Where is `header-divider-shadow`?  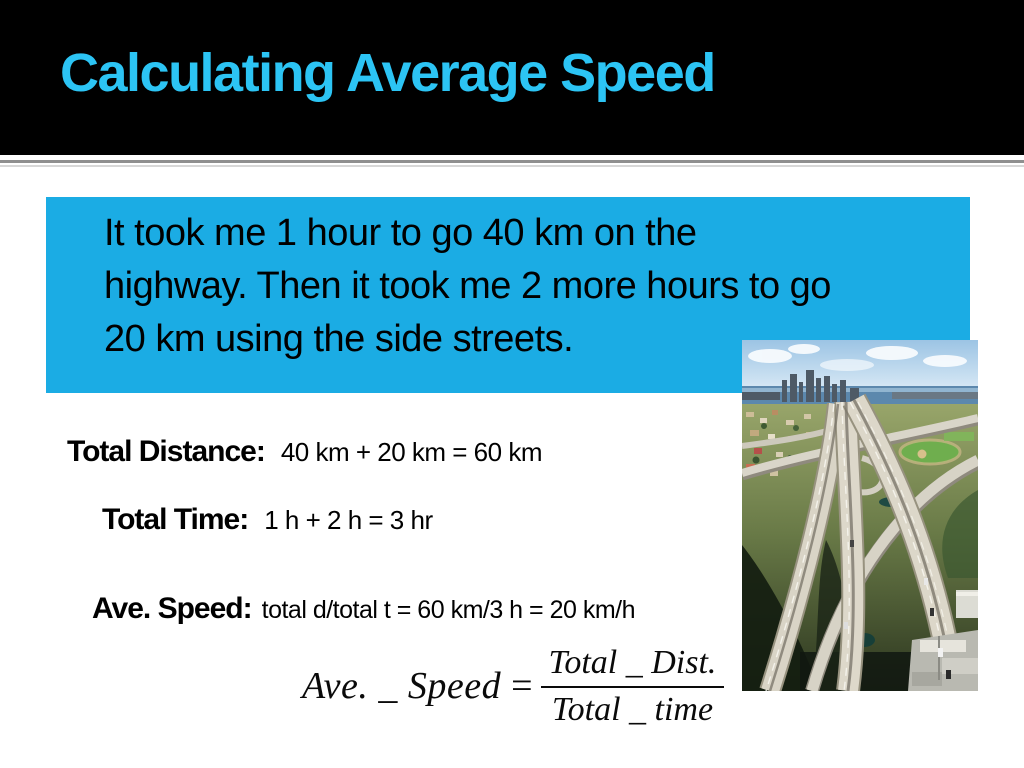 header-divider-shadow is located at coordinates (512, 166).